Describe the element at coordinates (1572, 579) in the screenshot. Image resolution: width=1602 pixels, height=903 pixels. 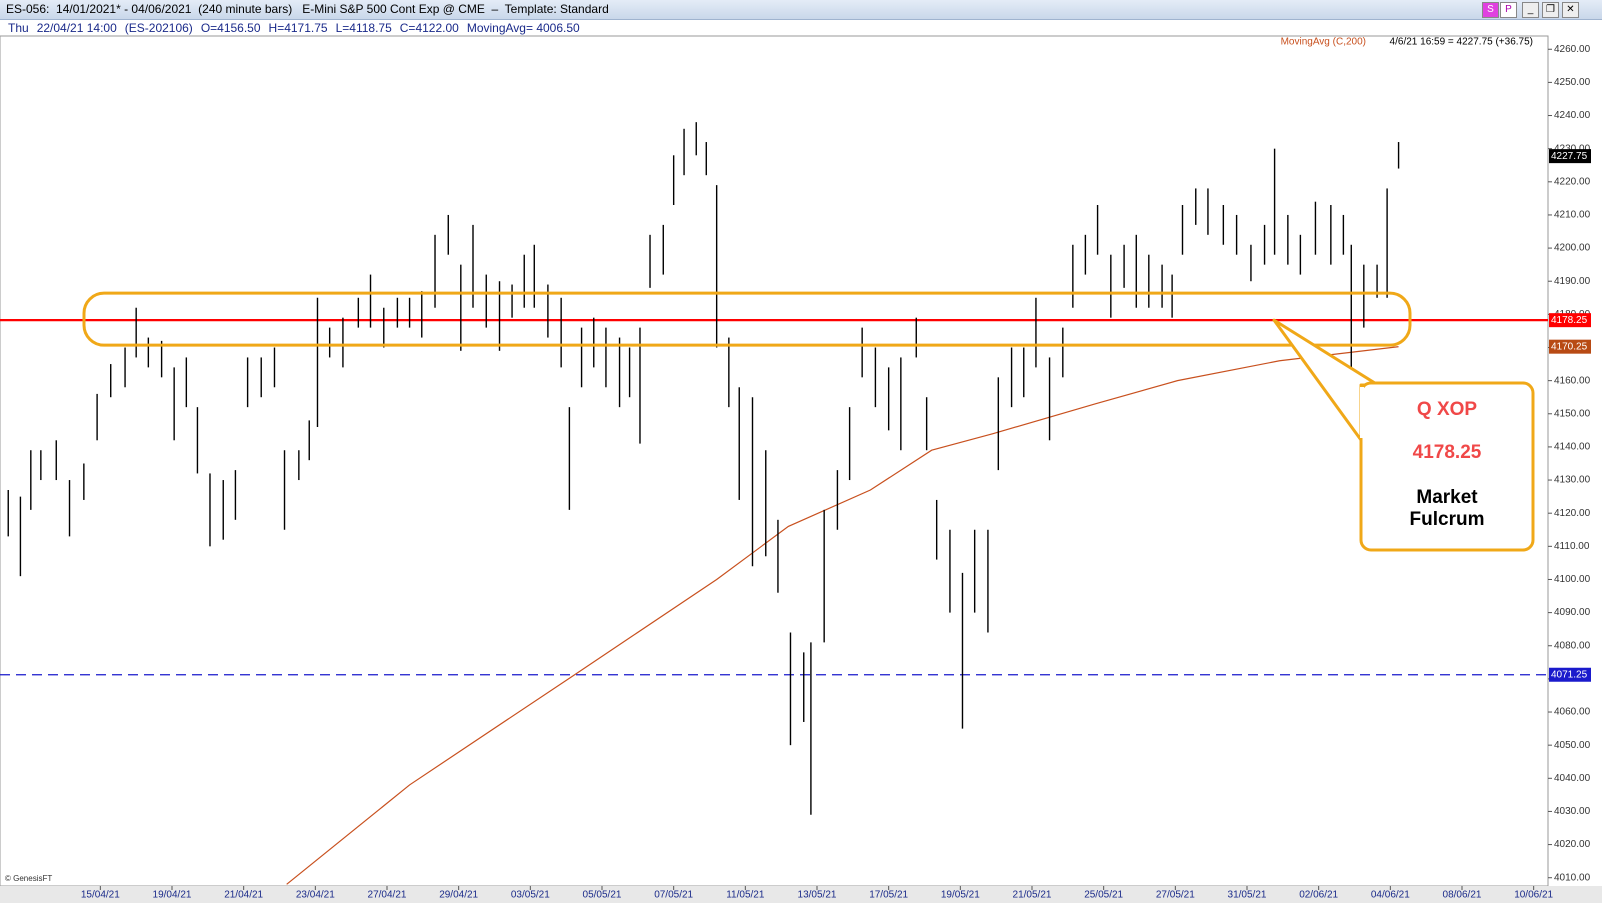
I see `y-tick-label: 4100.00` at that location.